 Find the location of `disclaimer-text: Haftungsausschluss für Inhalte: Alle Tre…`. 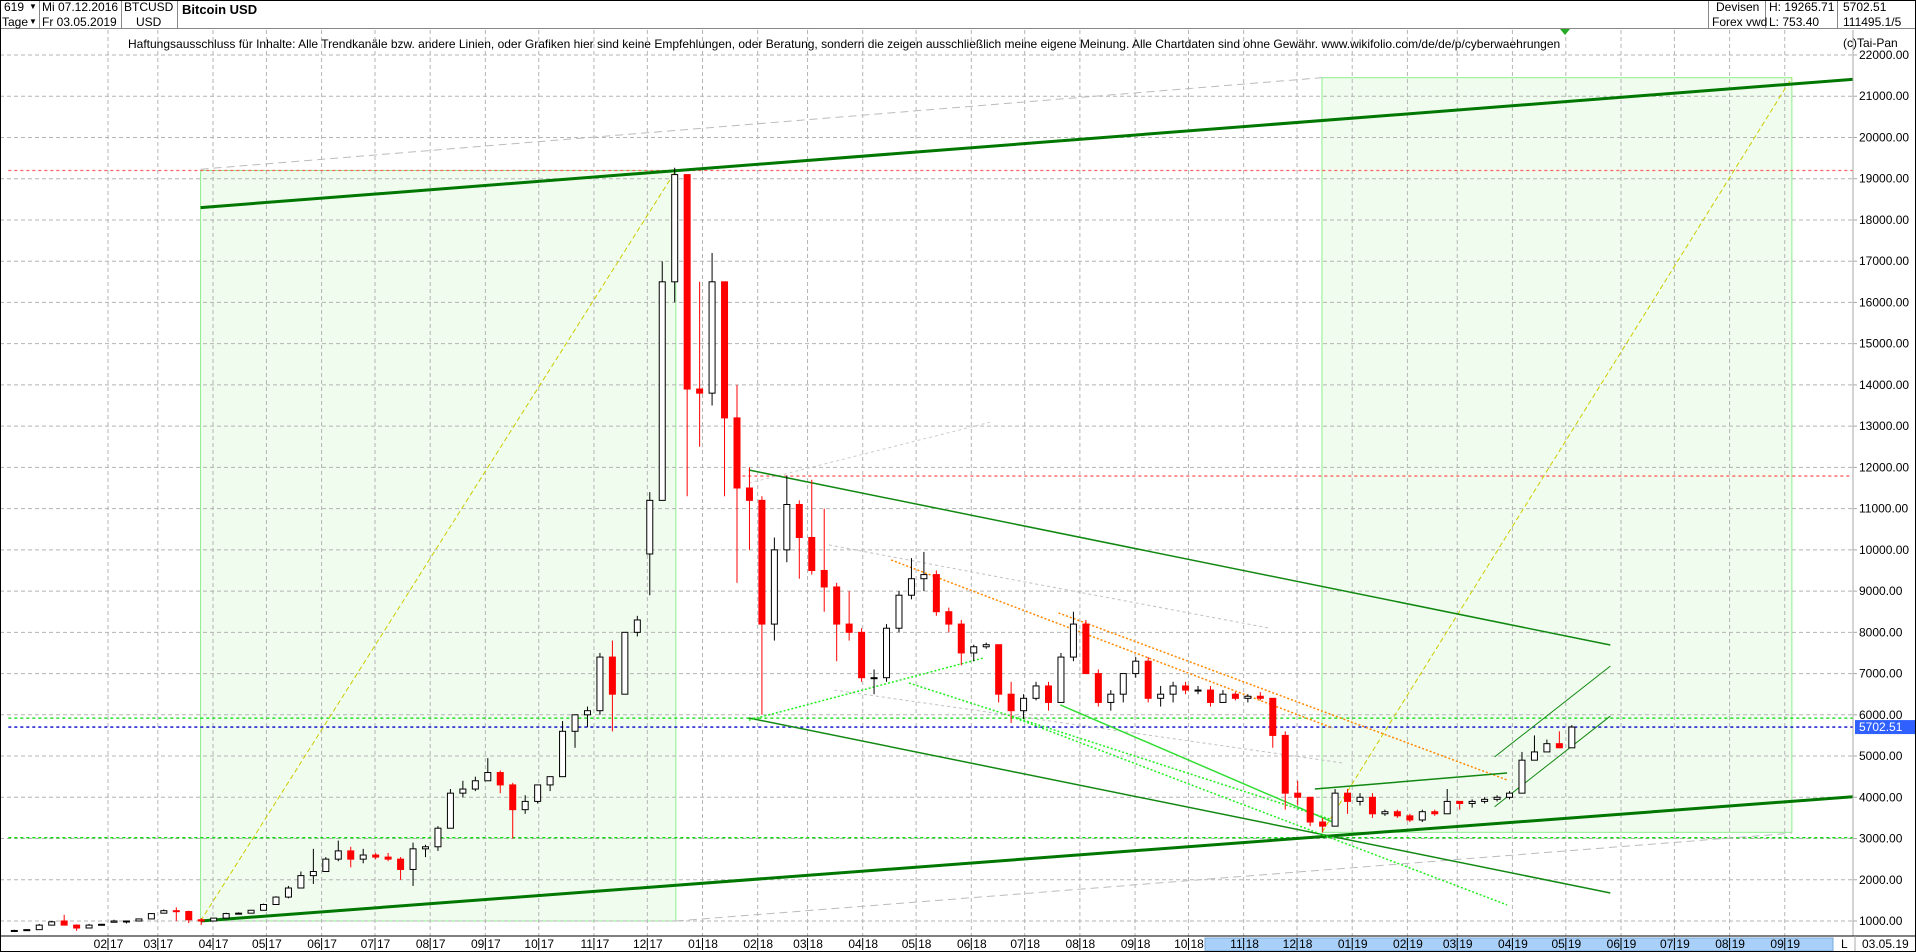

disclaimer-text: Haftungsausschluss für Inhalte: Alle Tre… is located at coordinates (844, 44).